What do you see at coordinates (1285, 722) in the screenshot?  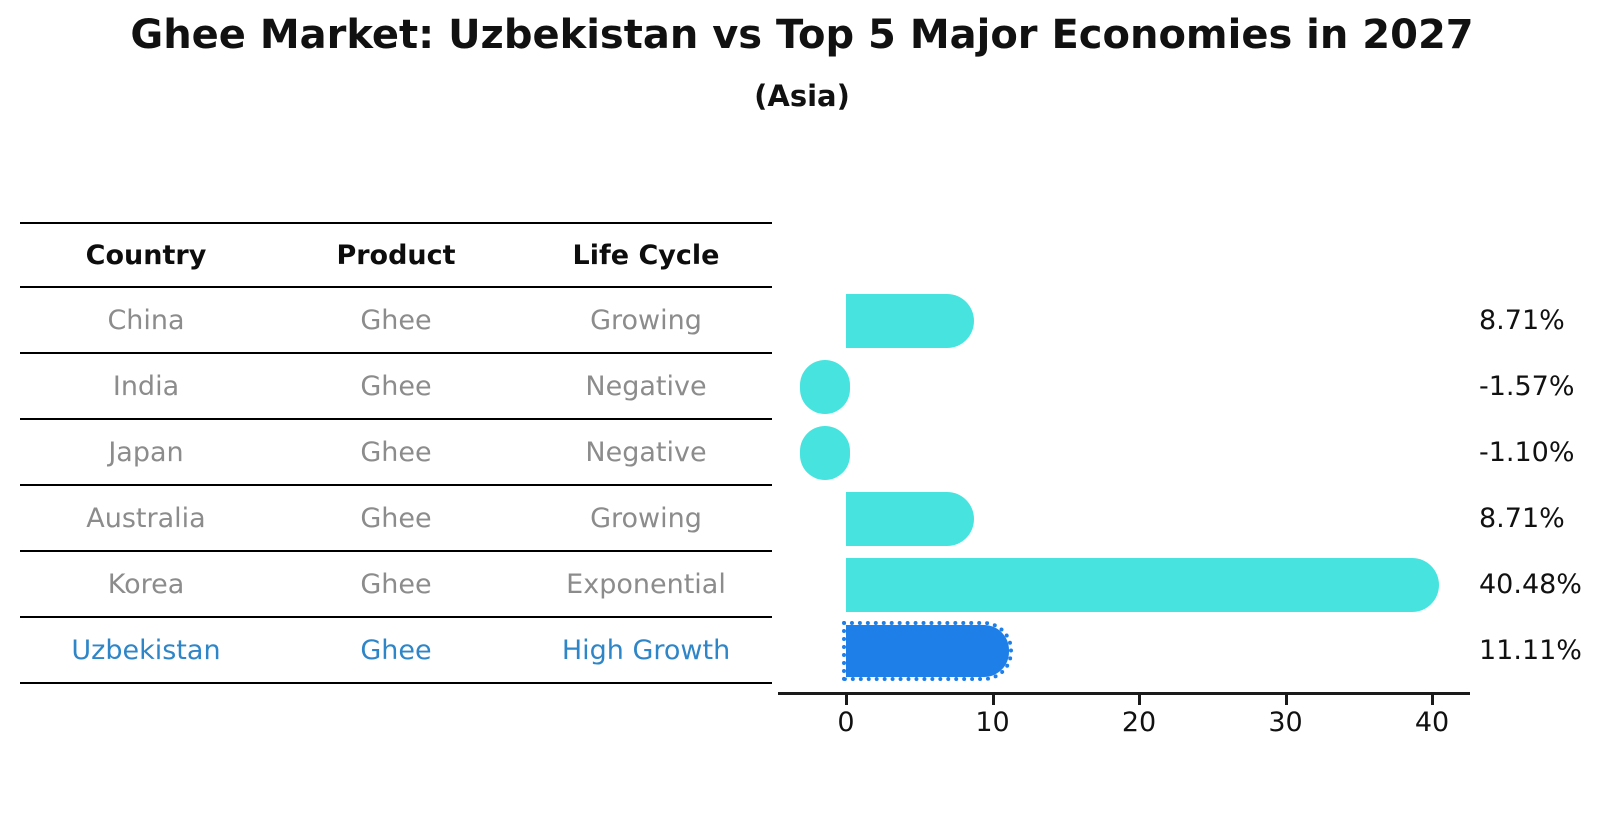 I see `x-axis-tick-label: 30` at bounding box center [1285, 722].